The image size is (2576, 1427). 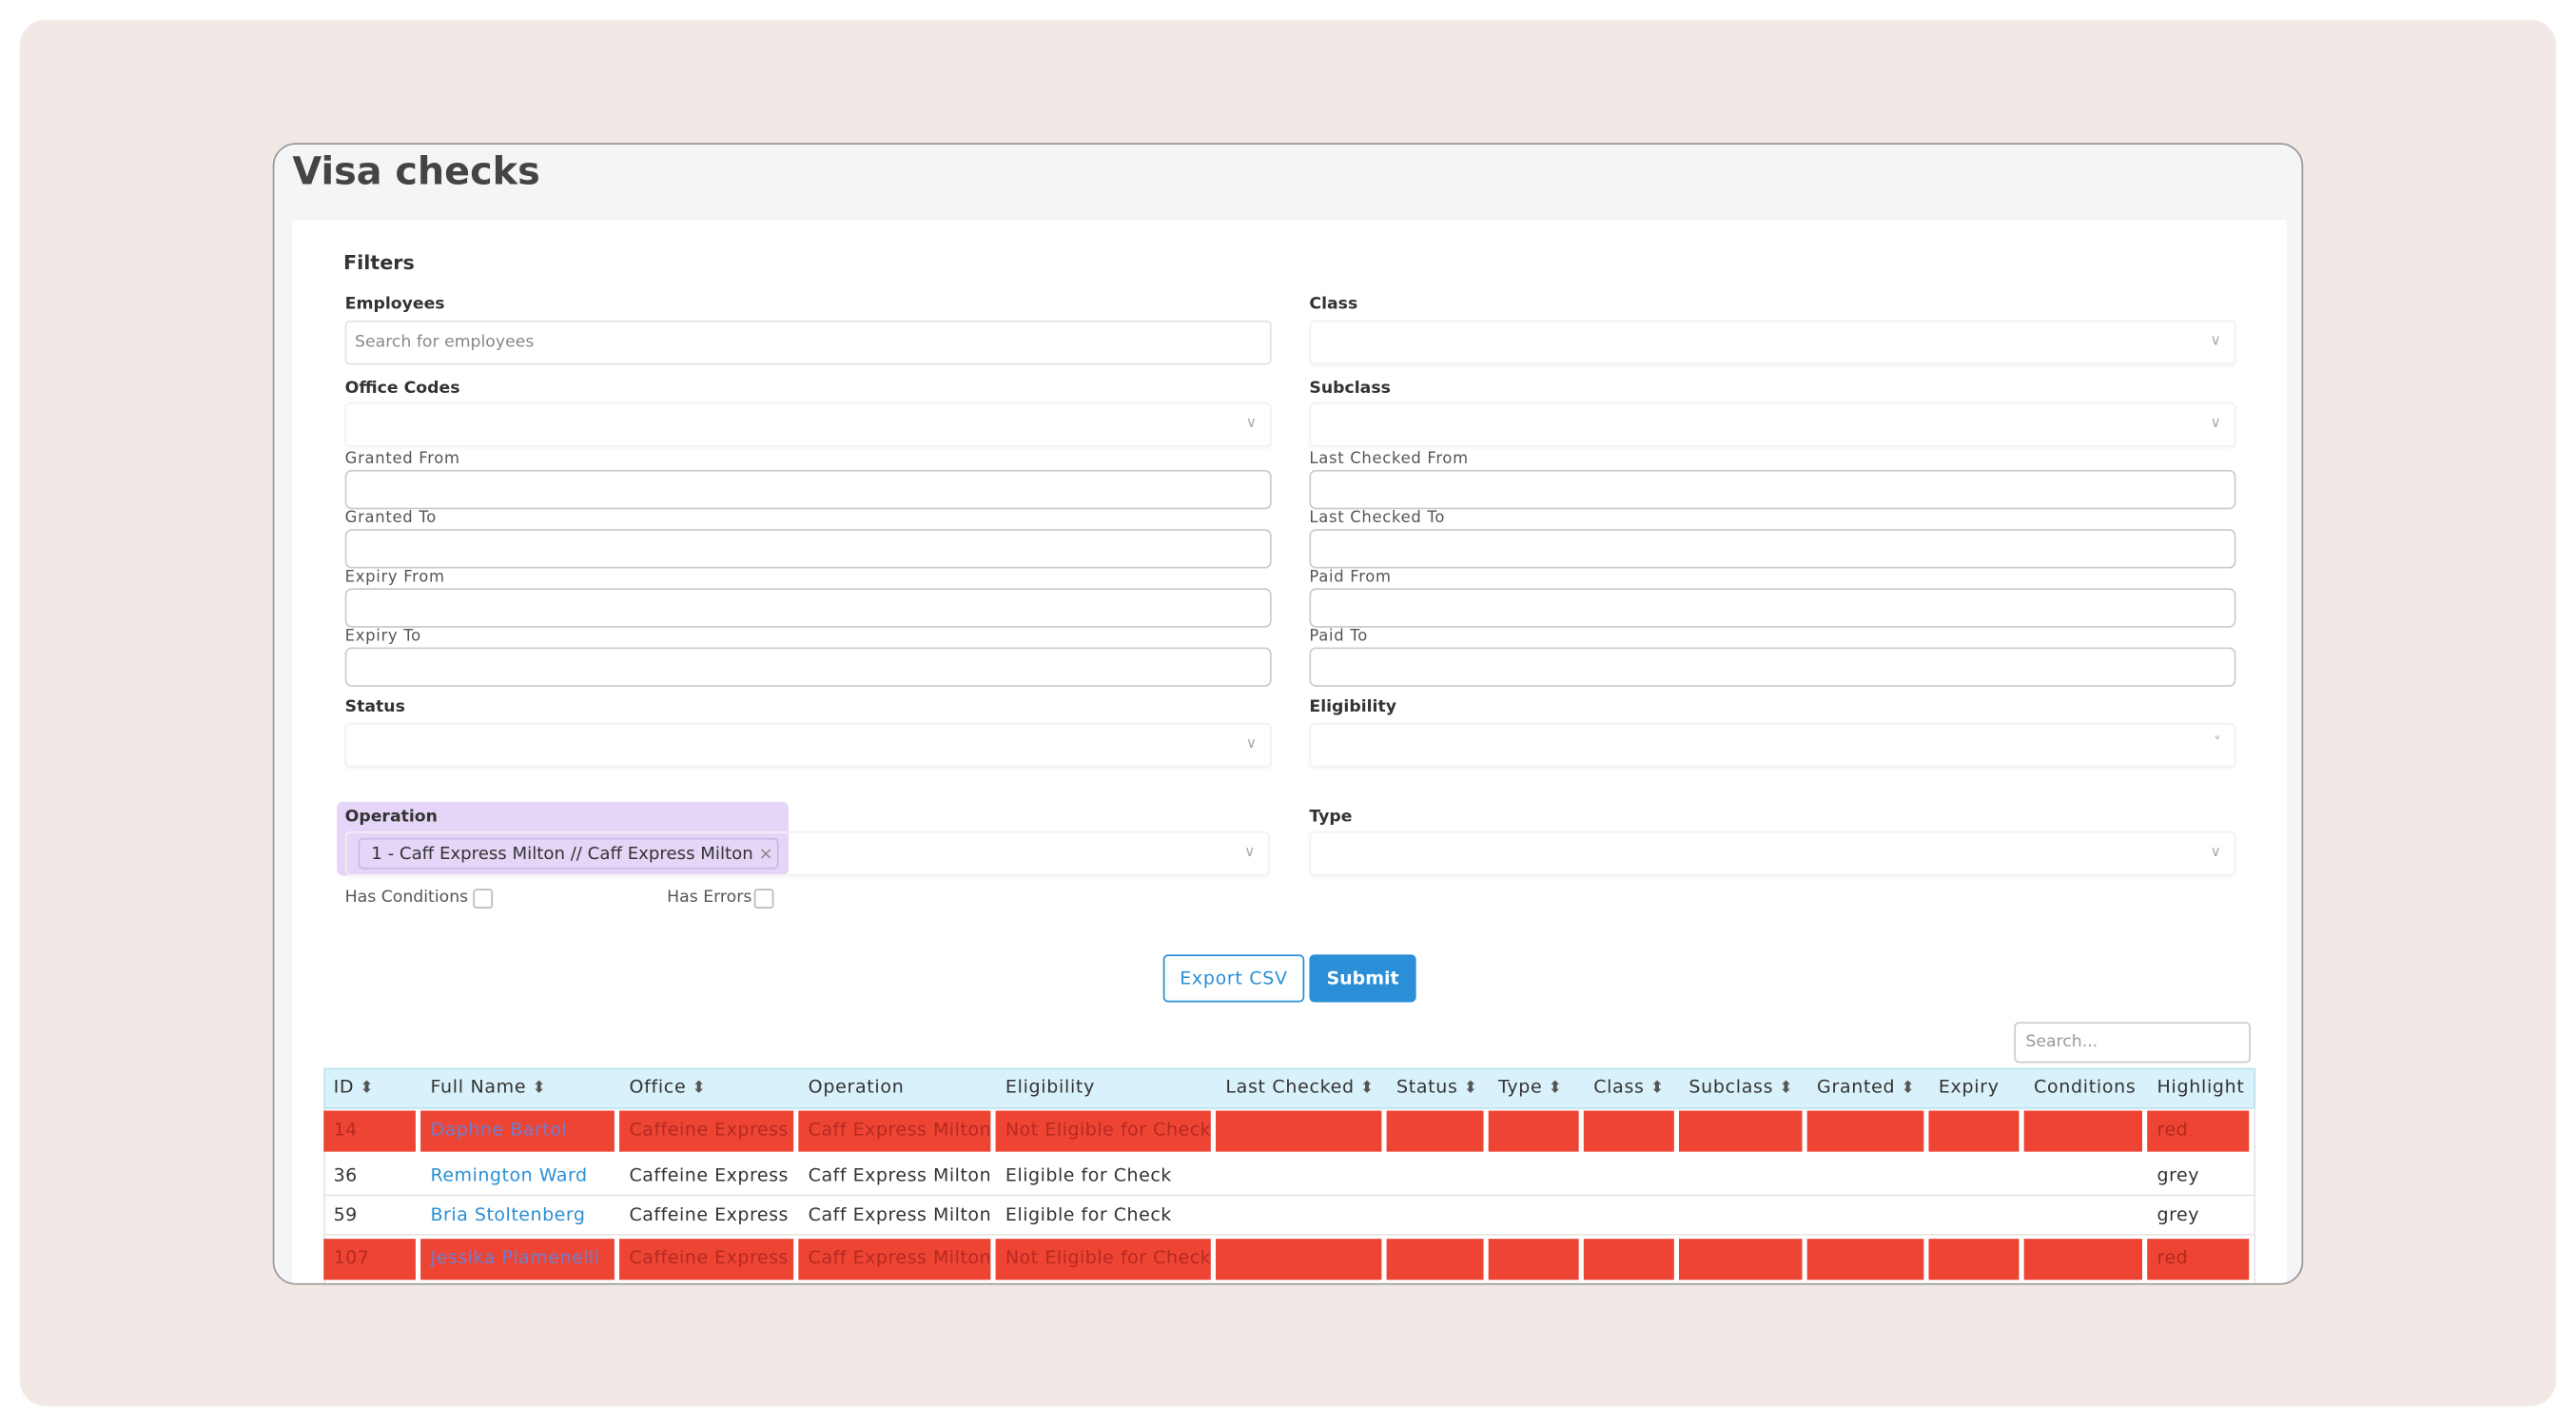 What do you see at coordinates (1619, 1087) in the screenshot?
I see `column-label: Class` at bounding box center [1619, 1087].